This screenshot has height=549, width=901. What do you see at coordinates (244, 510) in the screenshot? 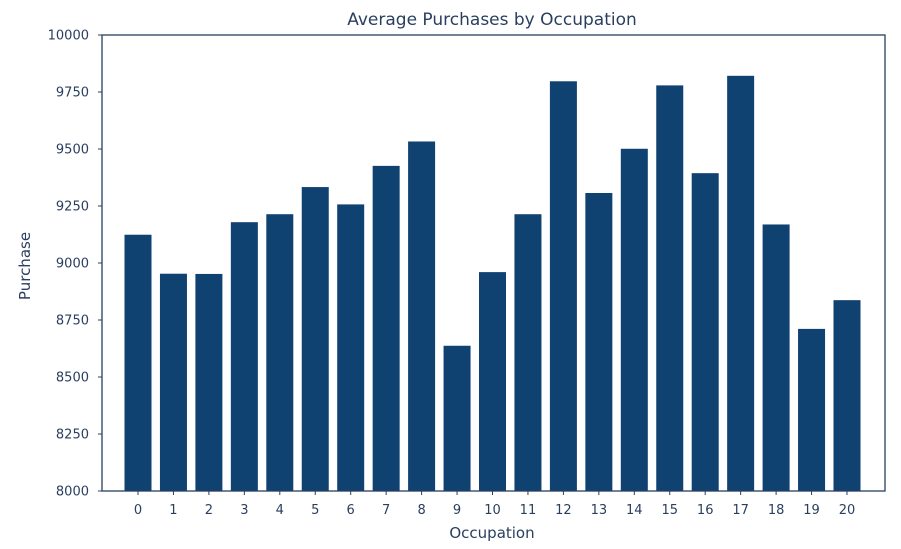
I see `x-tick-label-3: 3` at bounding box center [244, 510].